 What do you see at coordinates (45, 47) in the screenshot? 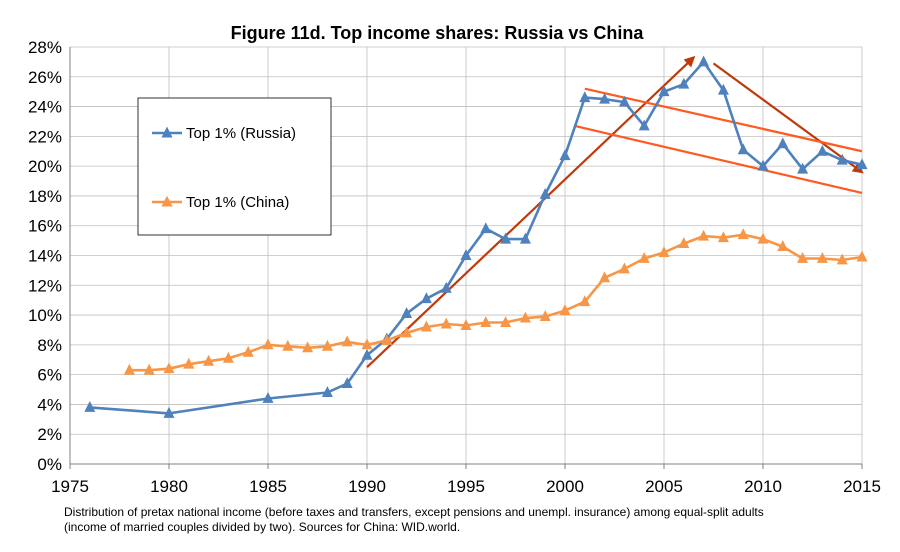
I see `y-tick-label: 28%` at bounding box center [45, 47].